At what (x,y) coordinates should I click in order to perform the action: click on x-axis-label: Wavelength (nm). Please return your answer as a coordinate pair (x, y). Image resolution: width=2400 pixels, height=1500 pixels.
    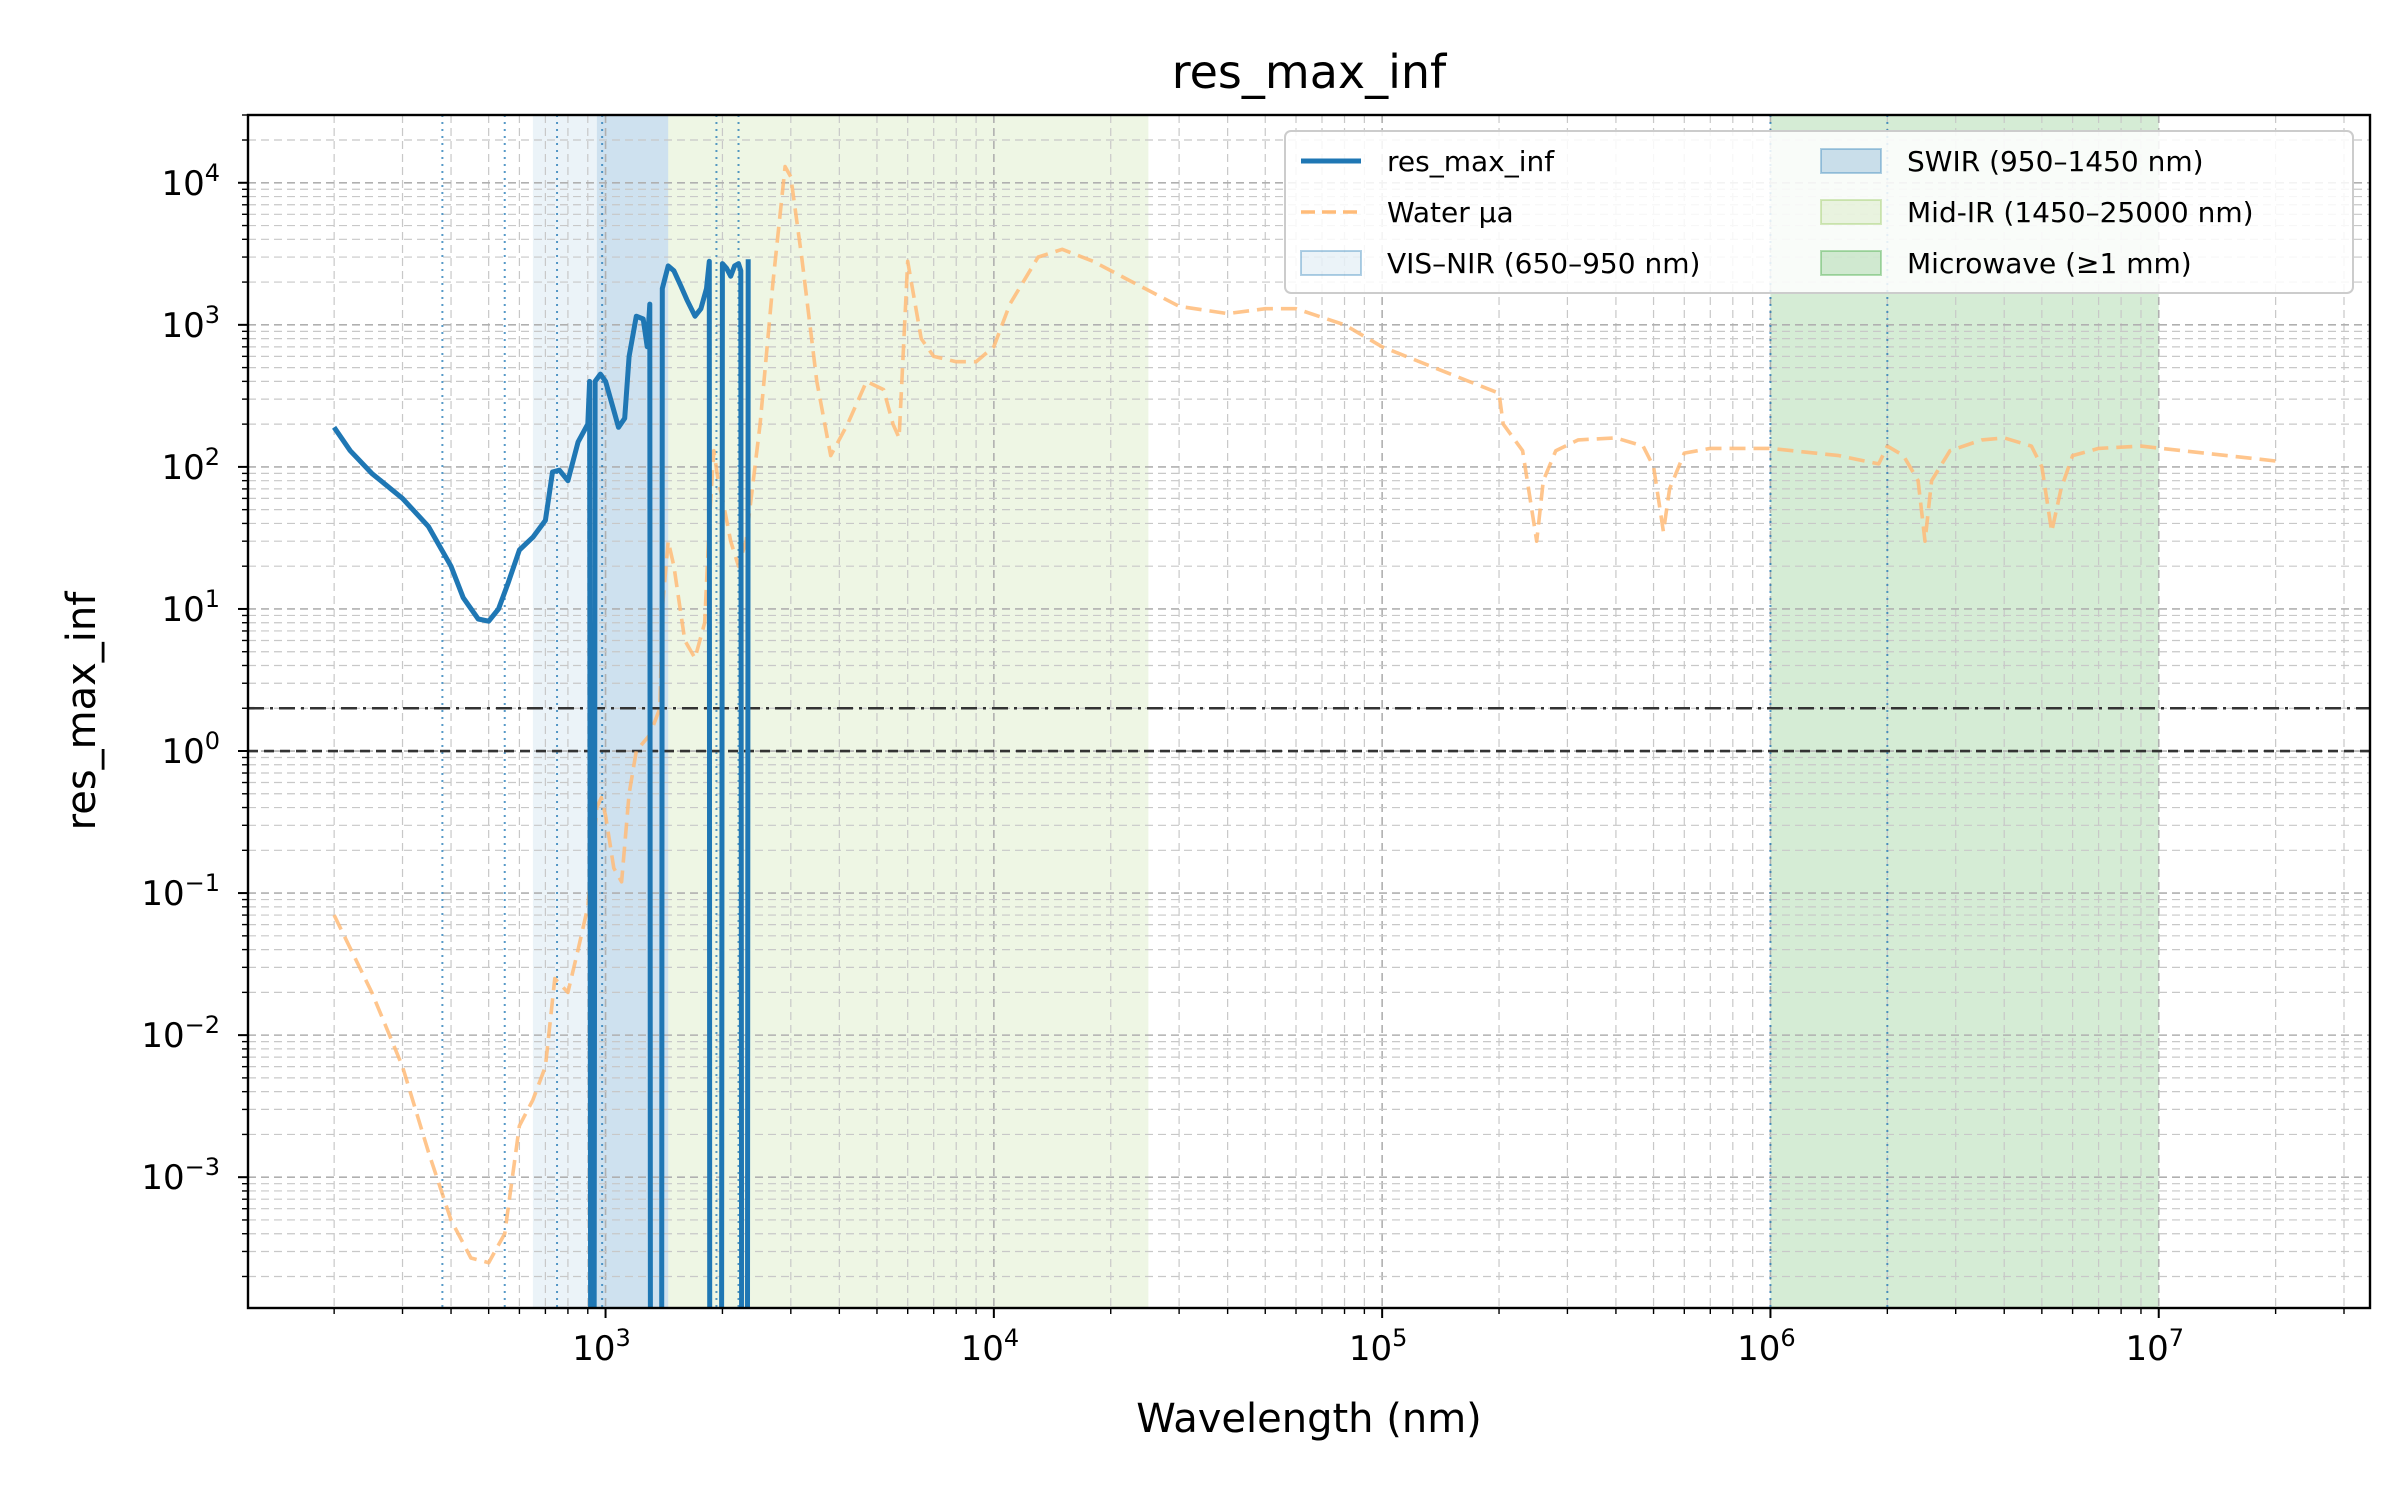
    Looking at the image, I should click on (1309, 1419).